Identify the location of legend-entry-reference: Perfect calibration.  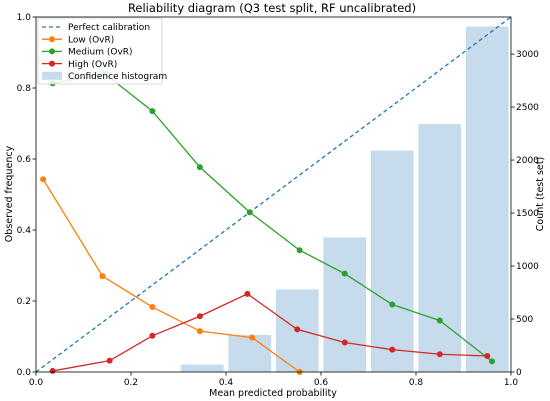
(96, 28).